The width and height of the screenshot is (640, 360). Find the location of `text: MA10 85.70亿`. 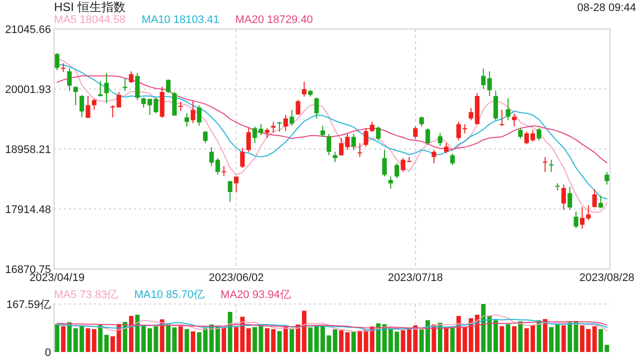

text: MA10 85.70亿 is located at coordinates (169, 295).